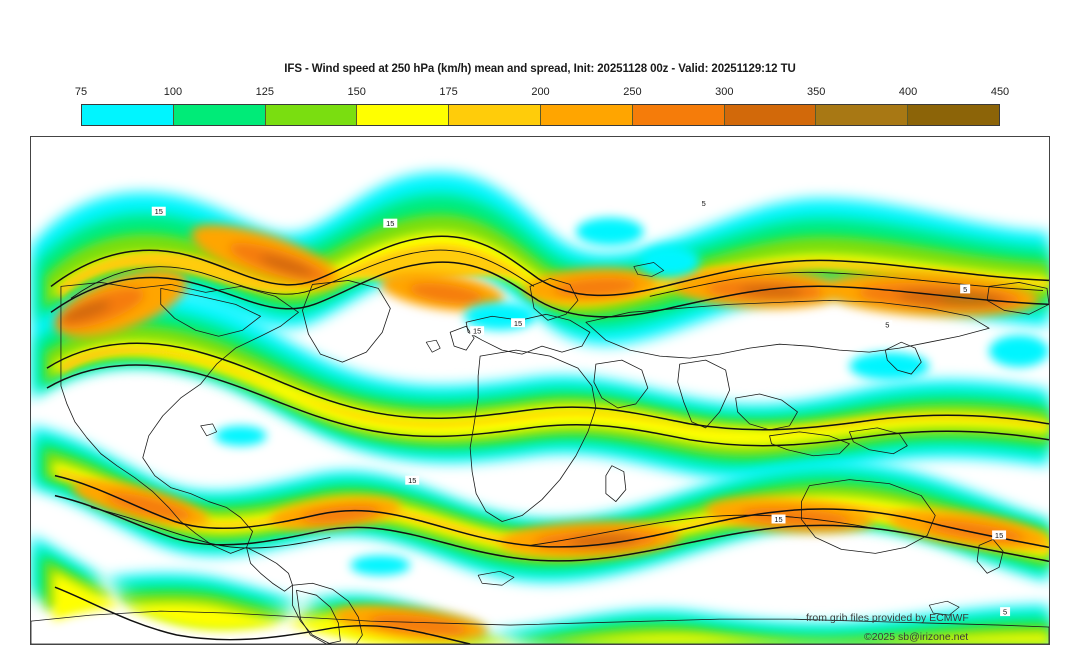  What do you see at coordinates (448, 92) in the screenshot?
I see `colorbar-tick-175: 175` at bounding box center [448, 92].